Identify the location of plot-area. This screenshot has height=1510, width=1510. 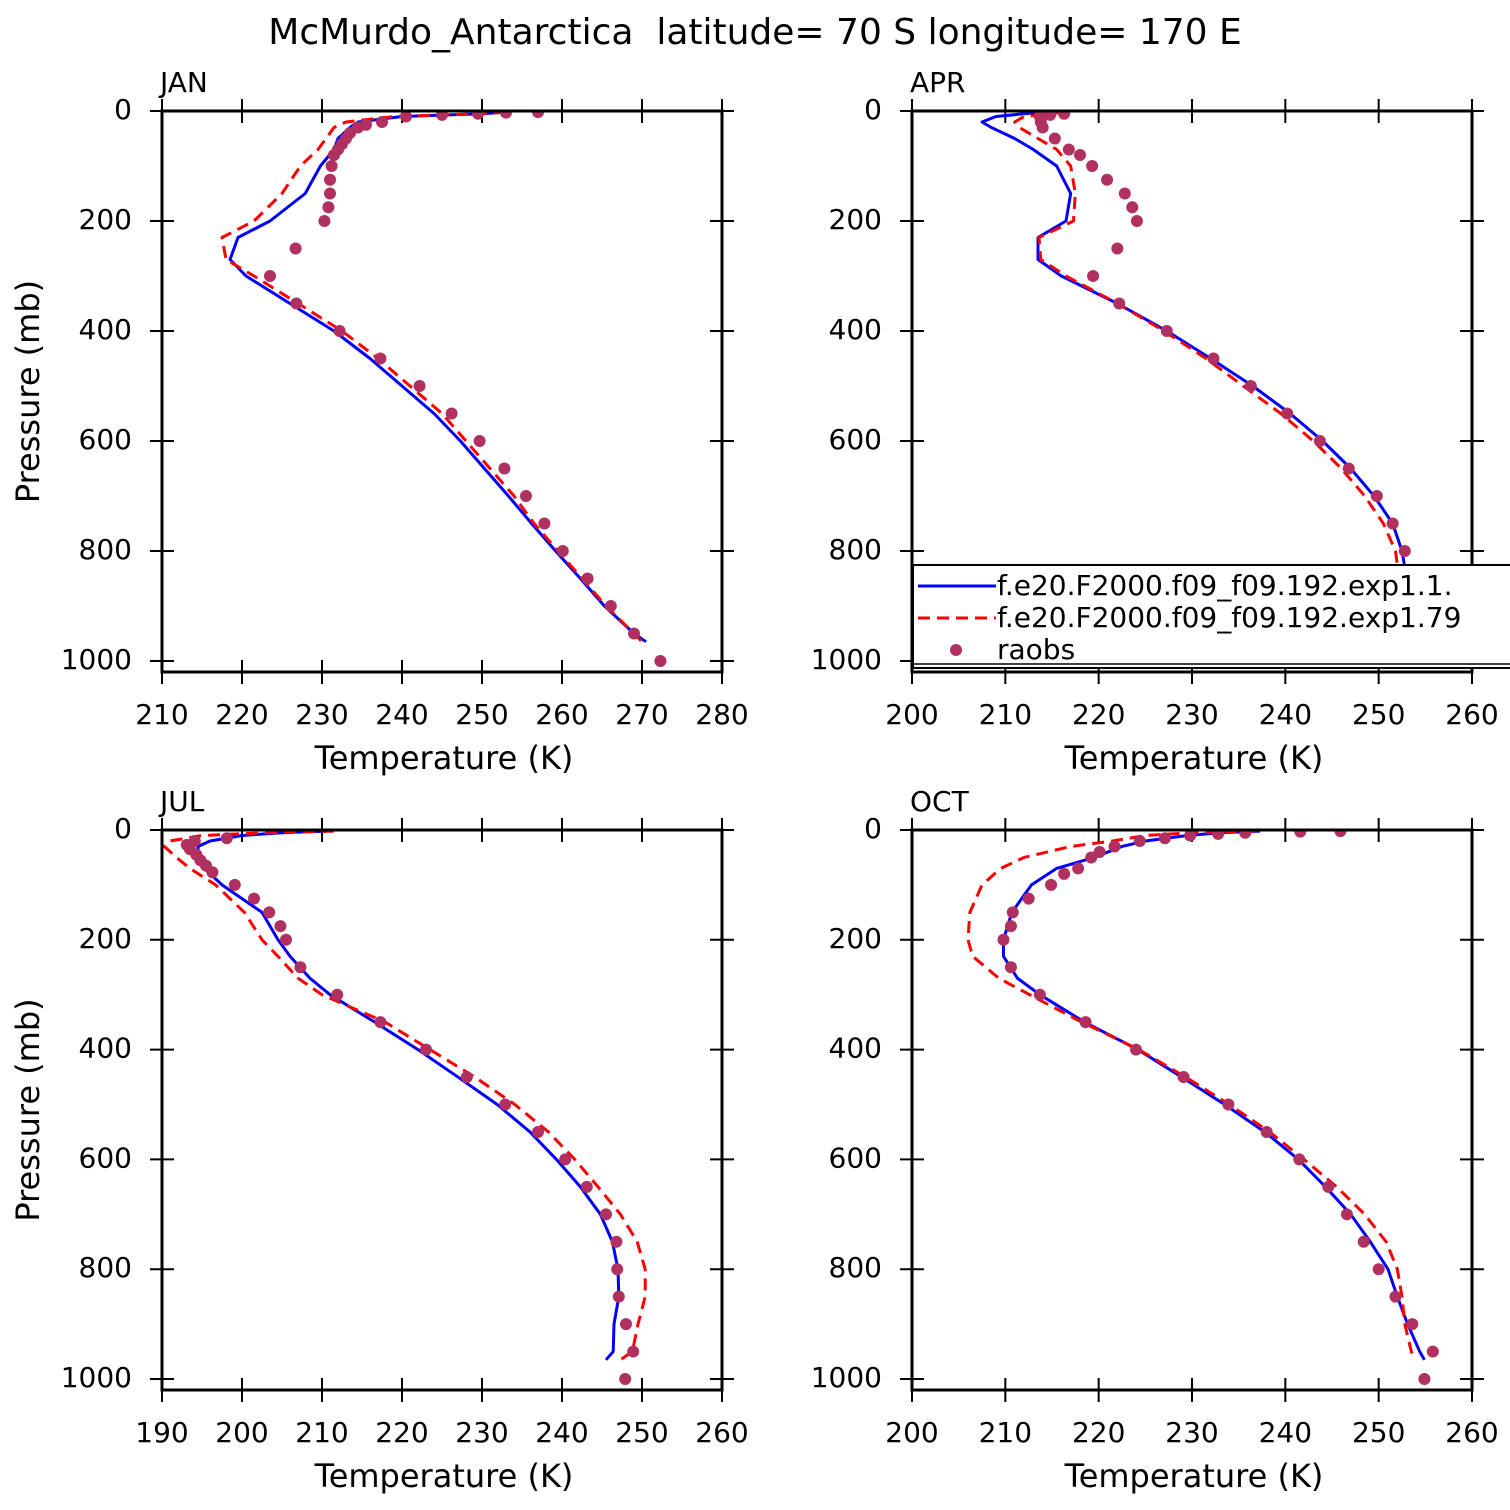
(443, 389).